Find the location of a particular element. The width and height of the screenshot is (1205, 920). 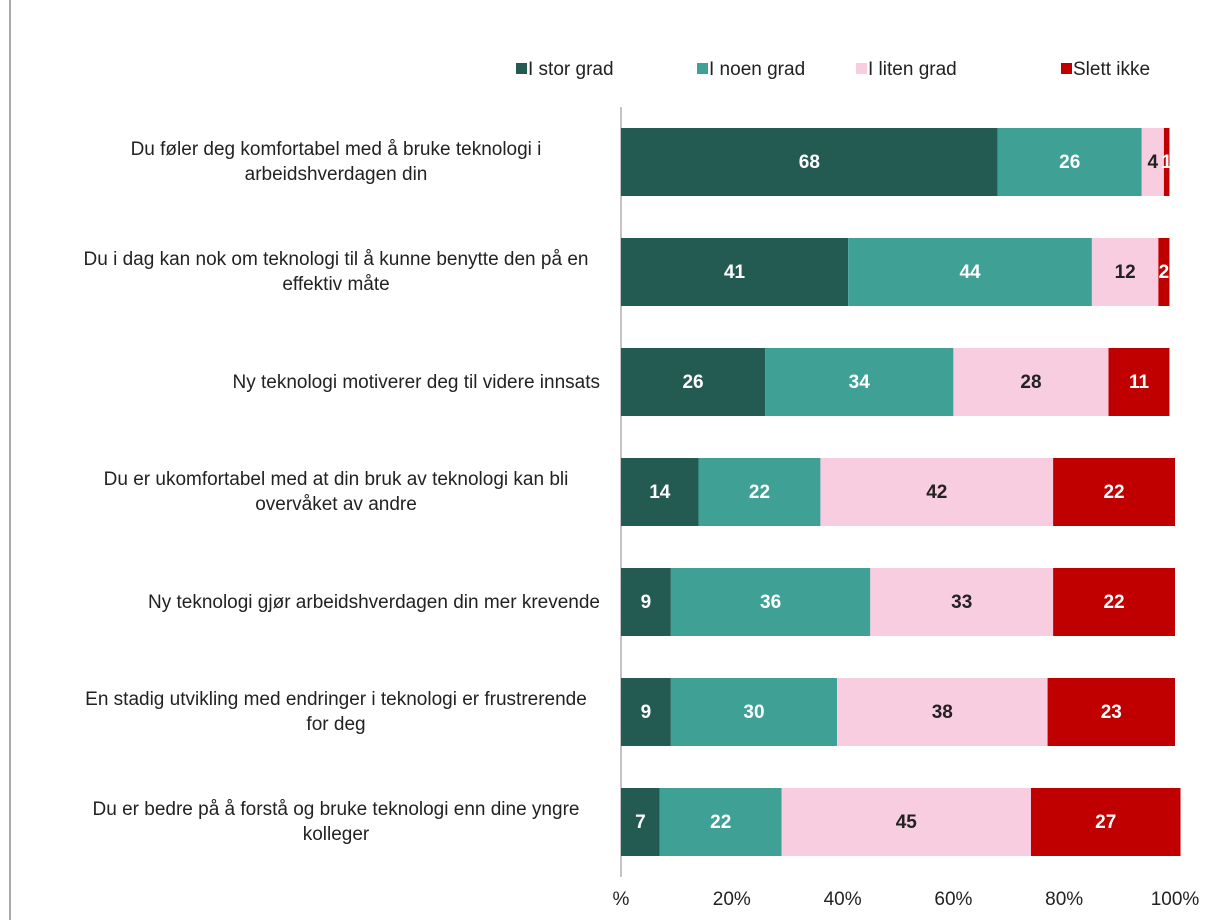

data-label: 14 is located at coordinates (660, 492).